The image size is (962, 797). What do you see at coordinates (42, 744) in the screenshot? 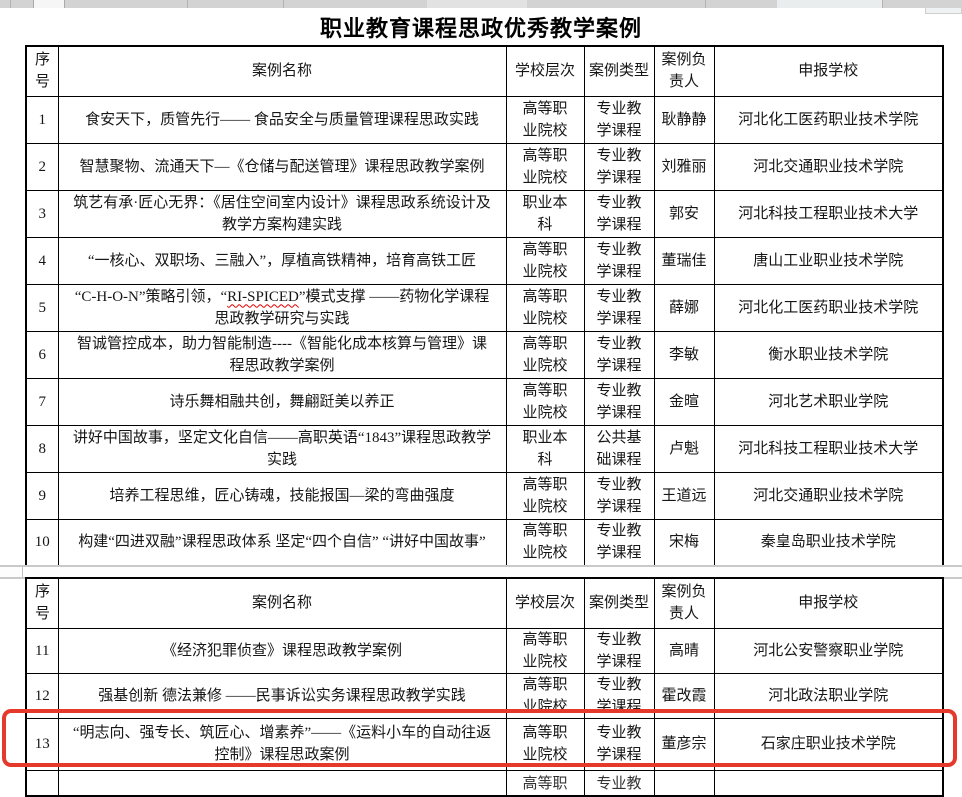
I see `case-no: 13` at bounding box center [42, 744].